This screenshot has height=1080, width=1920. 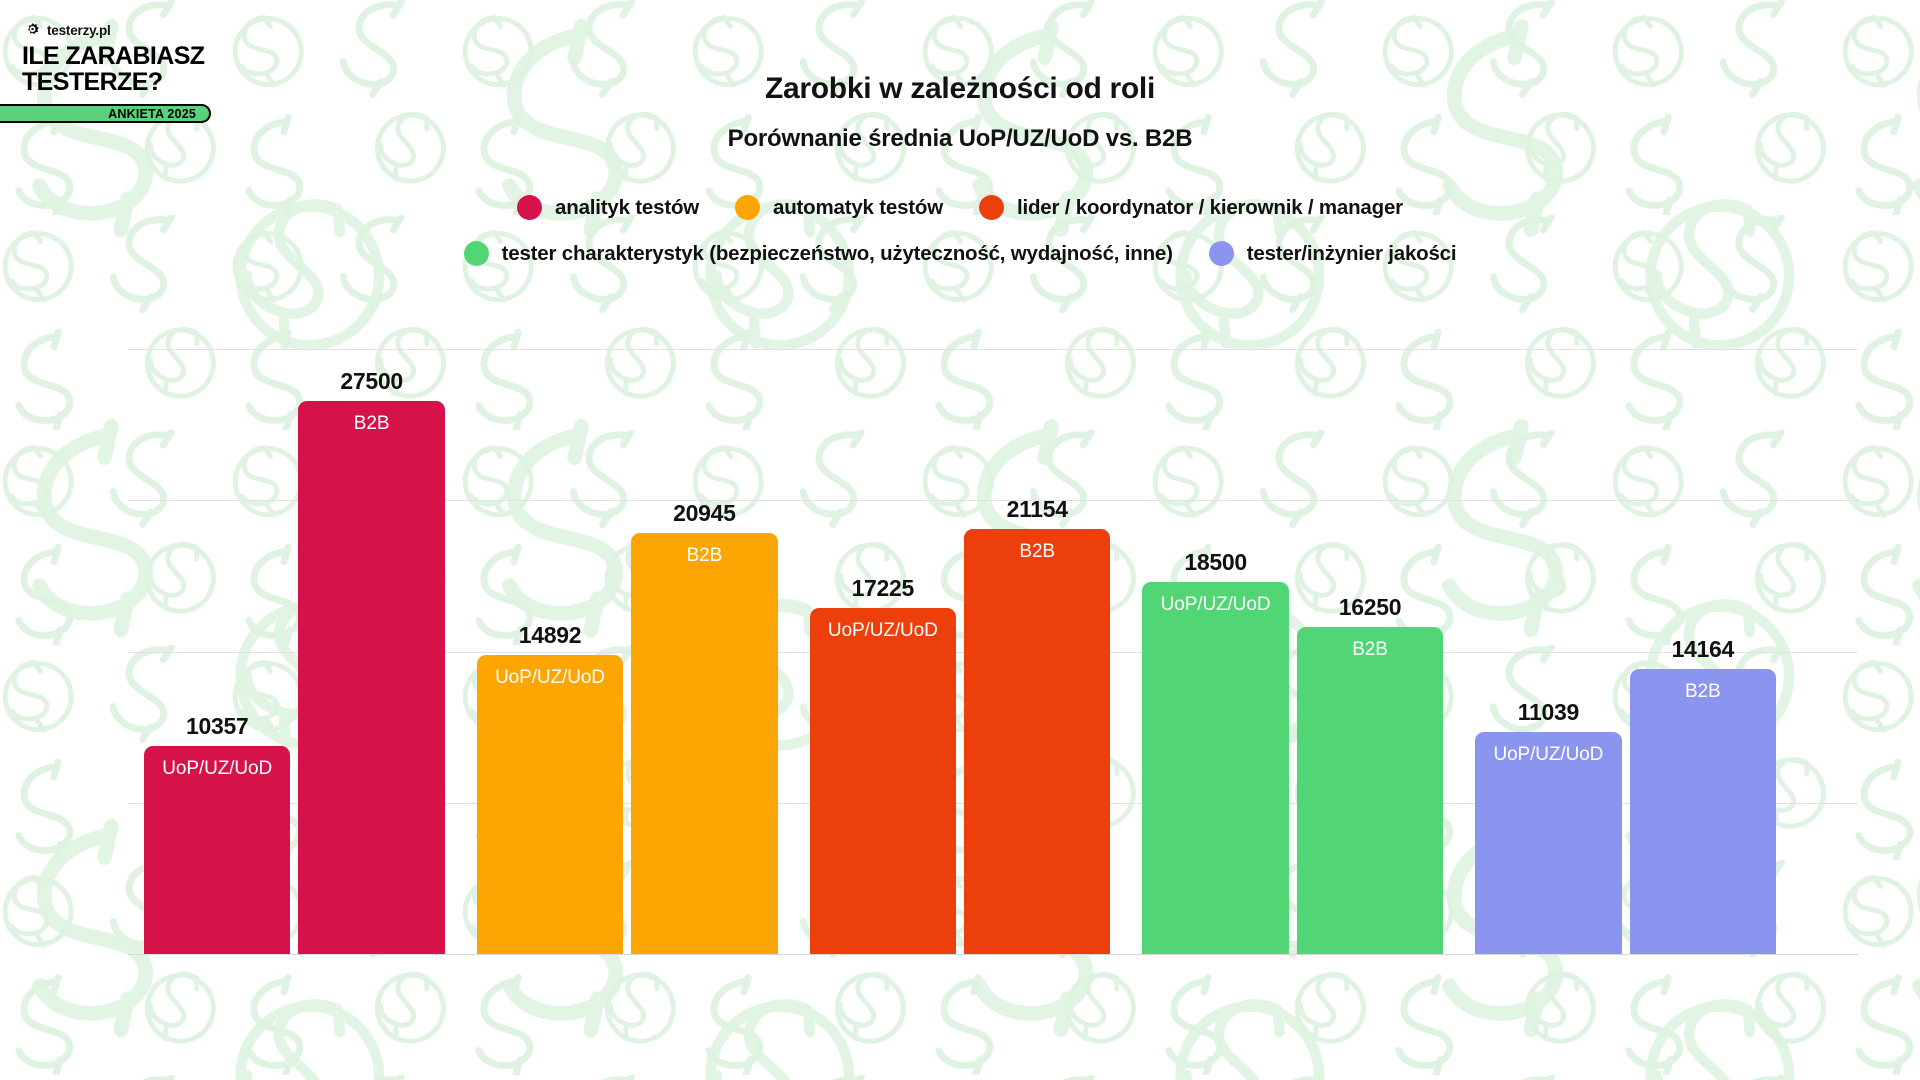 What do you see at coordinates (1548, 712) in the screenshot?
I see `bar-value-label: 11039` at bounding box center [1548, 712].